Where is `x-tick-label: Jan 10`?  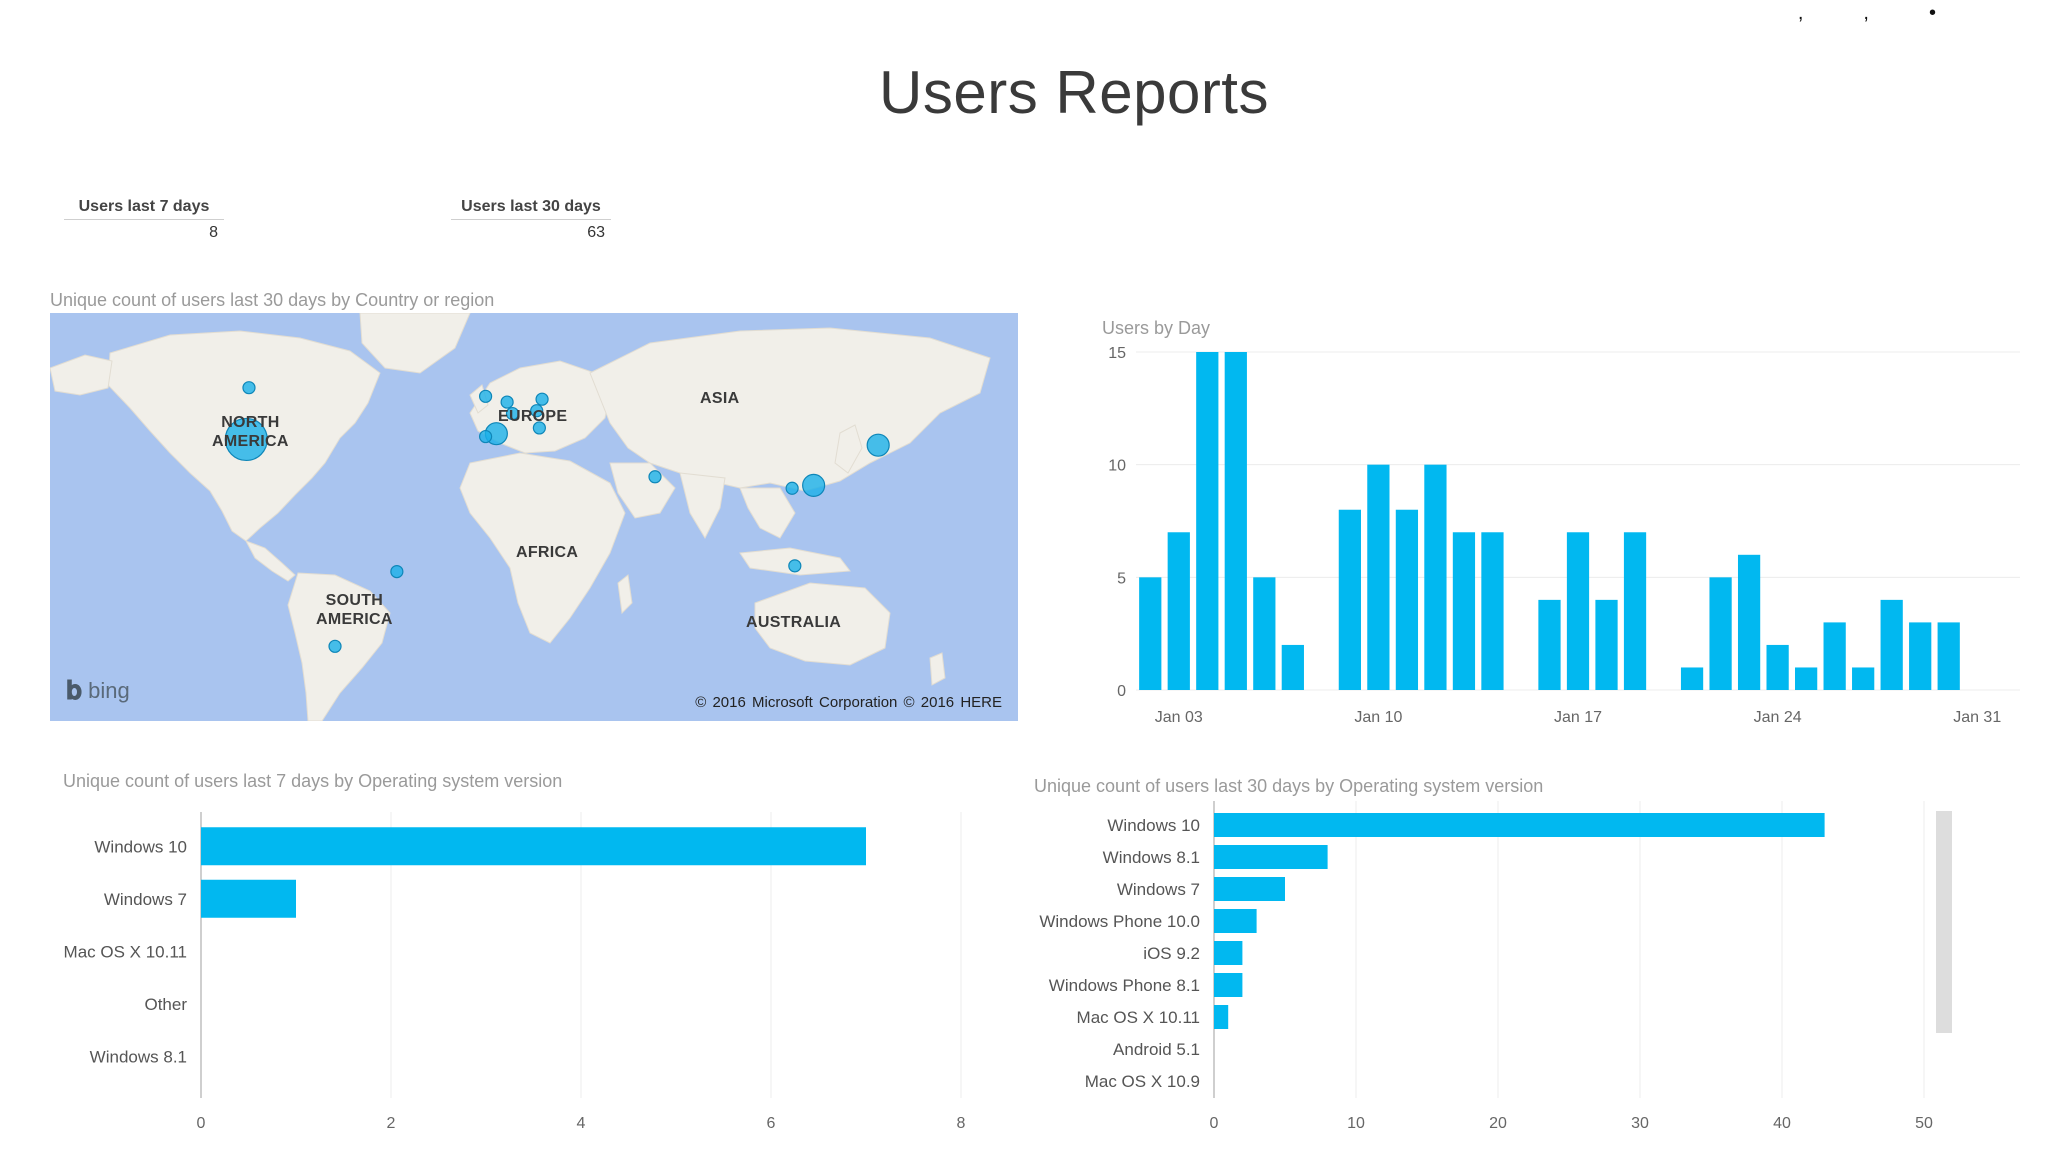
x-tick-label: Jan 10 is located at coordinates (1378, 717).